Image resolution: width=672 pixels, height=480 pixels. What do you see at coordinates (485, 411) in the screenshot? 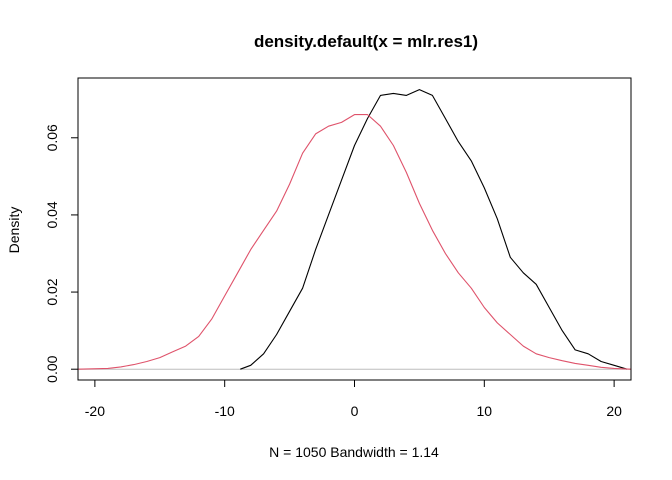
I see `x-tick-label: 10` at bounding box center [485, 411].